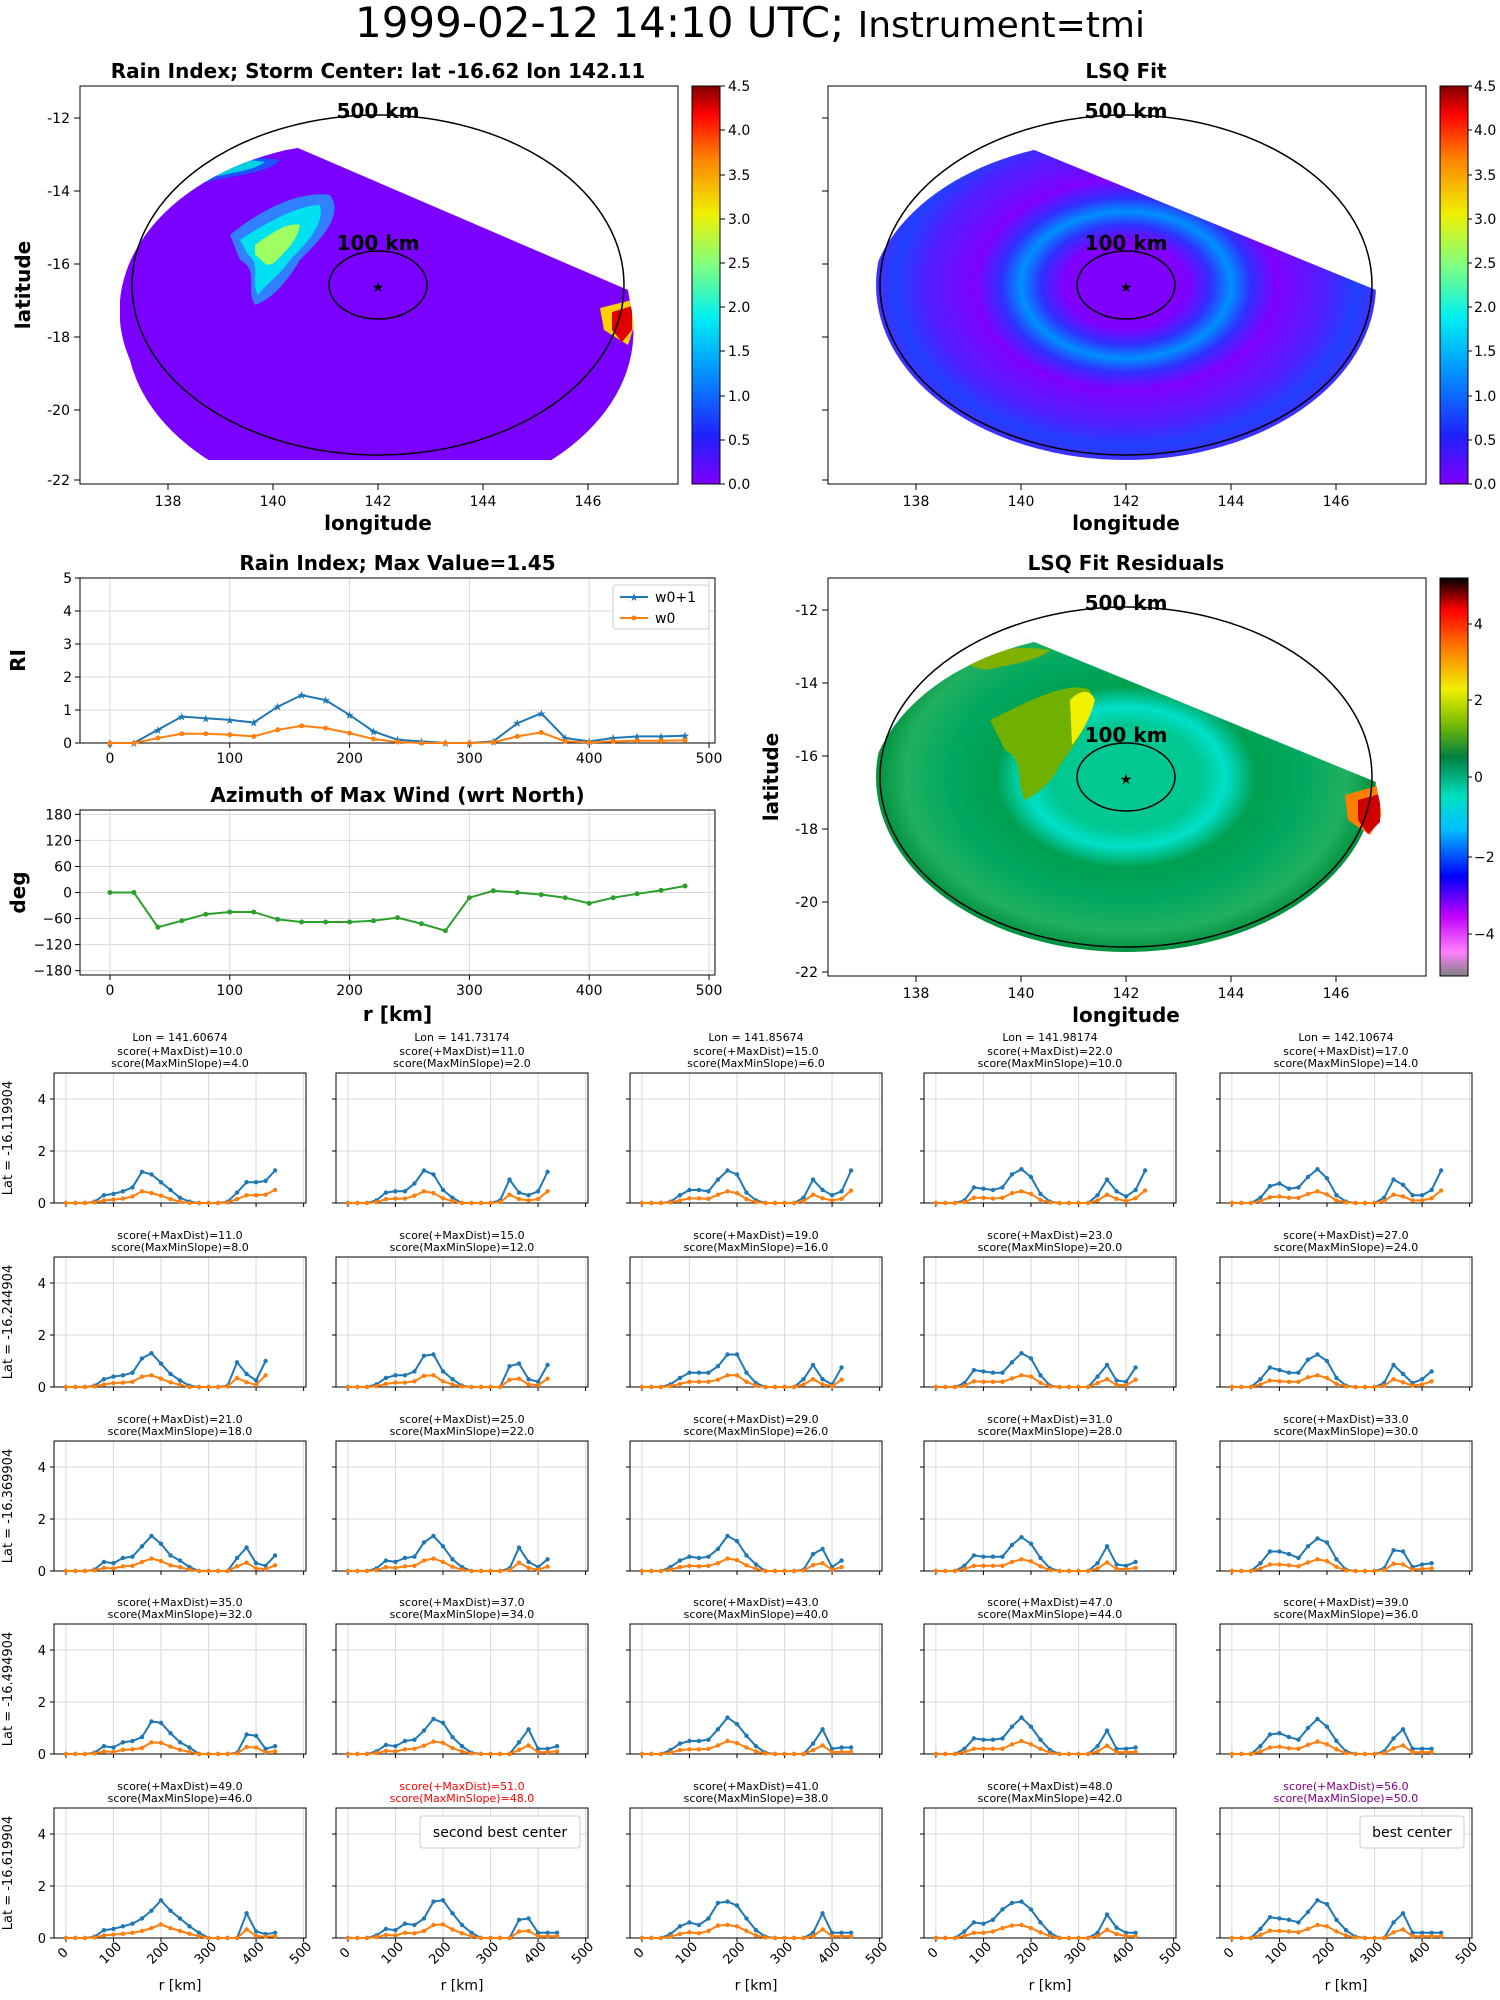 Image resolution: width=1500 pixels, height=2000 pixels. What do you see at coordinates (180, 1614) in the screenshot?
I see `score-maxminslope: score(MaxMinSlope)=32.0` at bounding box center [180, 1614].